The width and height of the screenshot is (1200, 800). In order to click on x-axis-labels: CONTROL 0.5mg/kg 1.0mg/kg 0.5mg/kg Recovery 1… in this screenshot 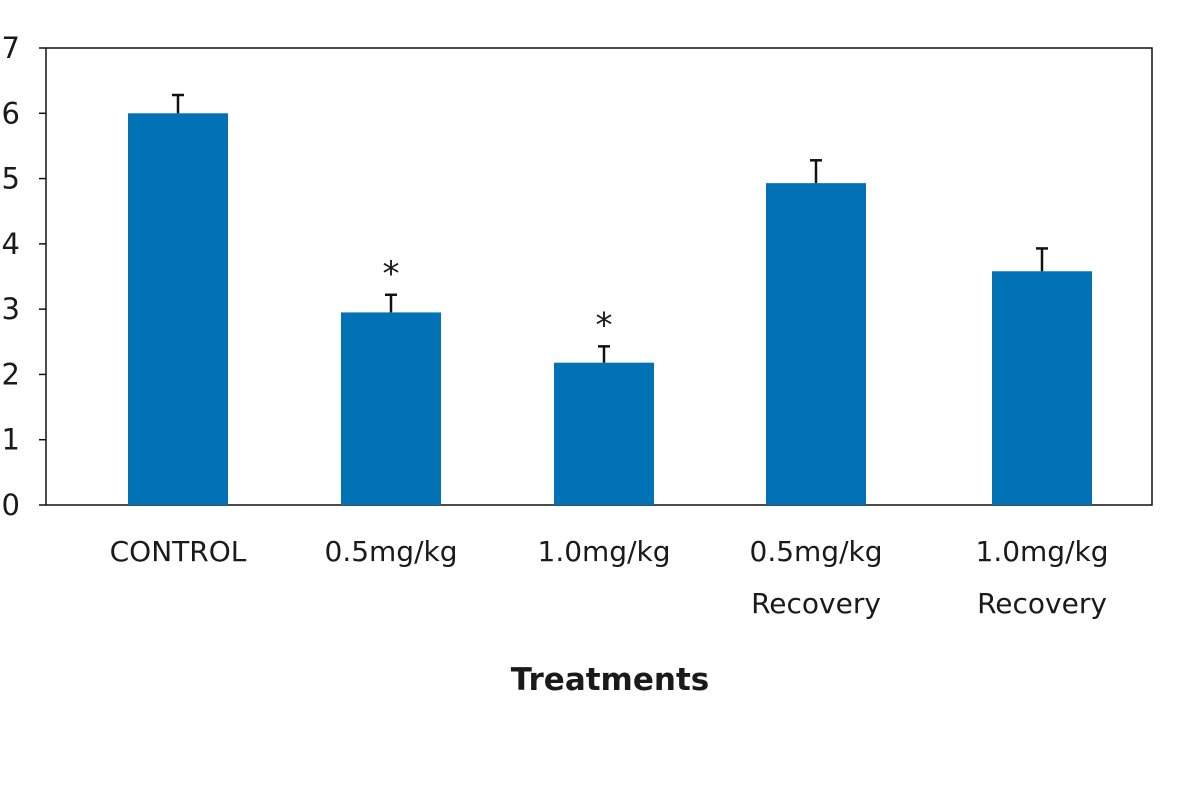, I will do `click(609, 577)`.